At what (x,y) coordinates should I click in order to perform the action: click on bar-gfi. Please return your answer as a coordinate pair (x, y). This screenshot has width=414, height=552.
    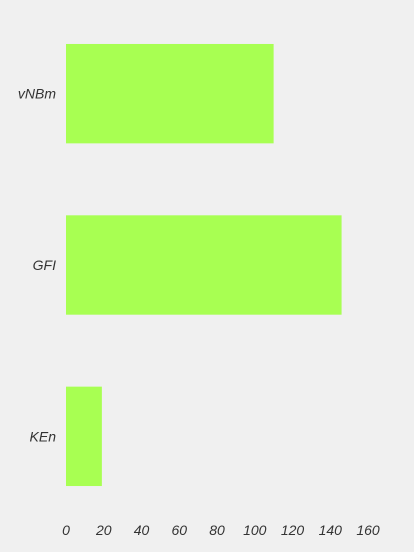
    Looking at the image, I should click on (204, 265).